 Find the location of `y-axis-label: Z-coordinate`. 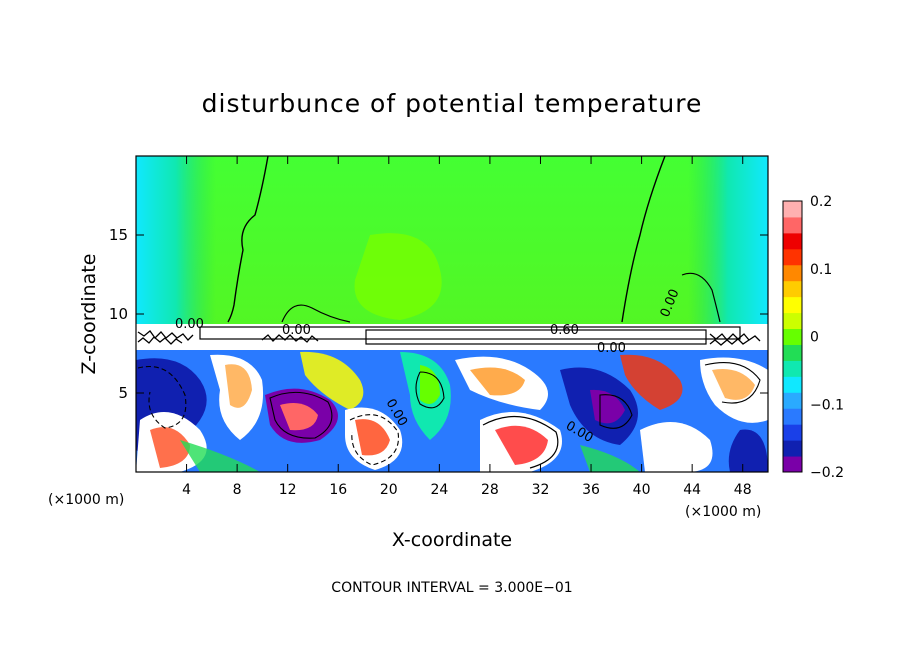

y-axis-label: Z-coordinate is located at coordinates (89, 314).